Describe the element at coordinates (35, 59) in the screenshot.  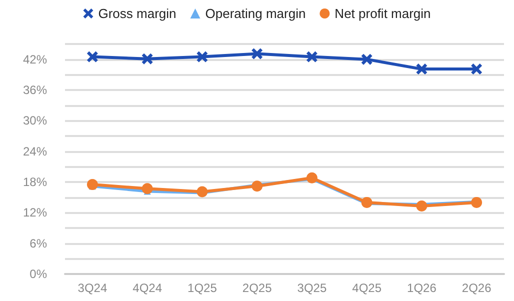
I see `y-tick-label: 42%` at that location.